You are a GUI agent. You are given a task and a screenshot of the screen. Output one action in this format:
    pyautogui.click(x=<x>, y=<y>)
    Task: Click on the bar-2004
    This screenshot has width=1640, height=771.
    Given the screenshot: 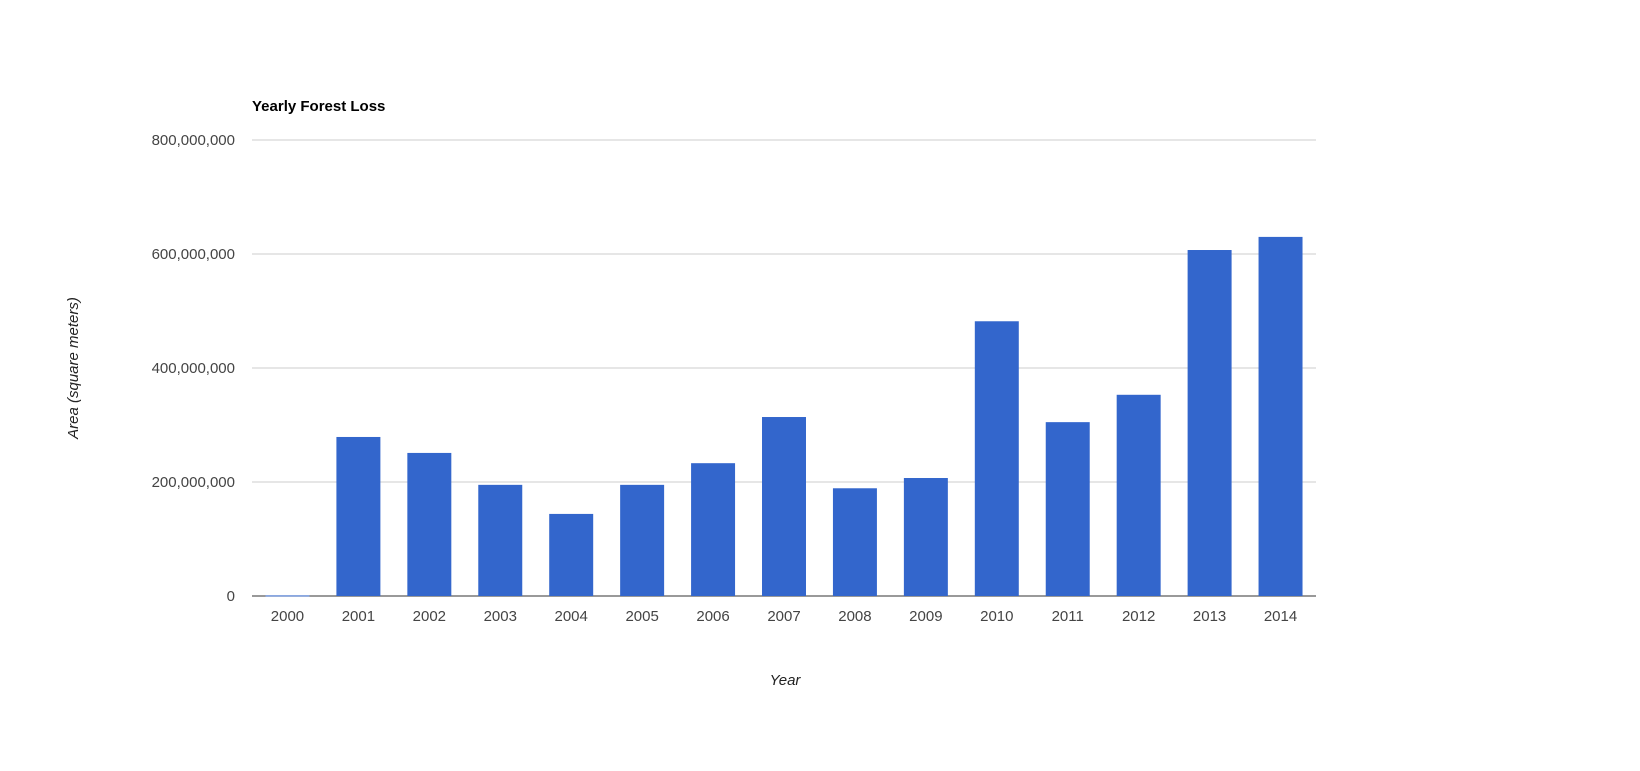 What is the action you would take?
    pyautogui.click(x=571, y=554)
    